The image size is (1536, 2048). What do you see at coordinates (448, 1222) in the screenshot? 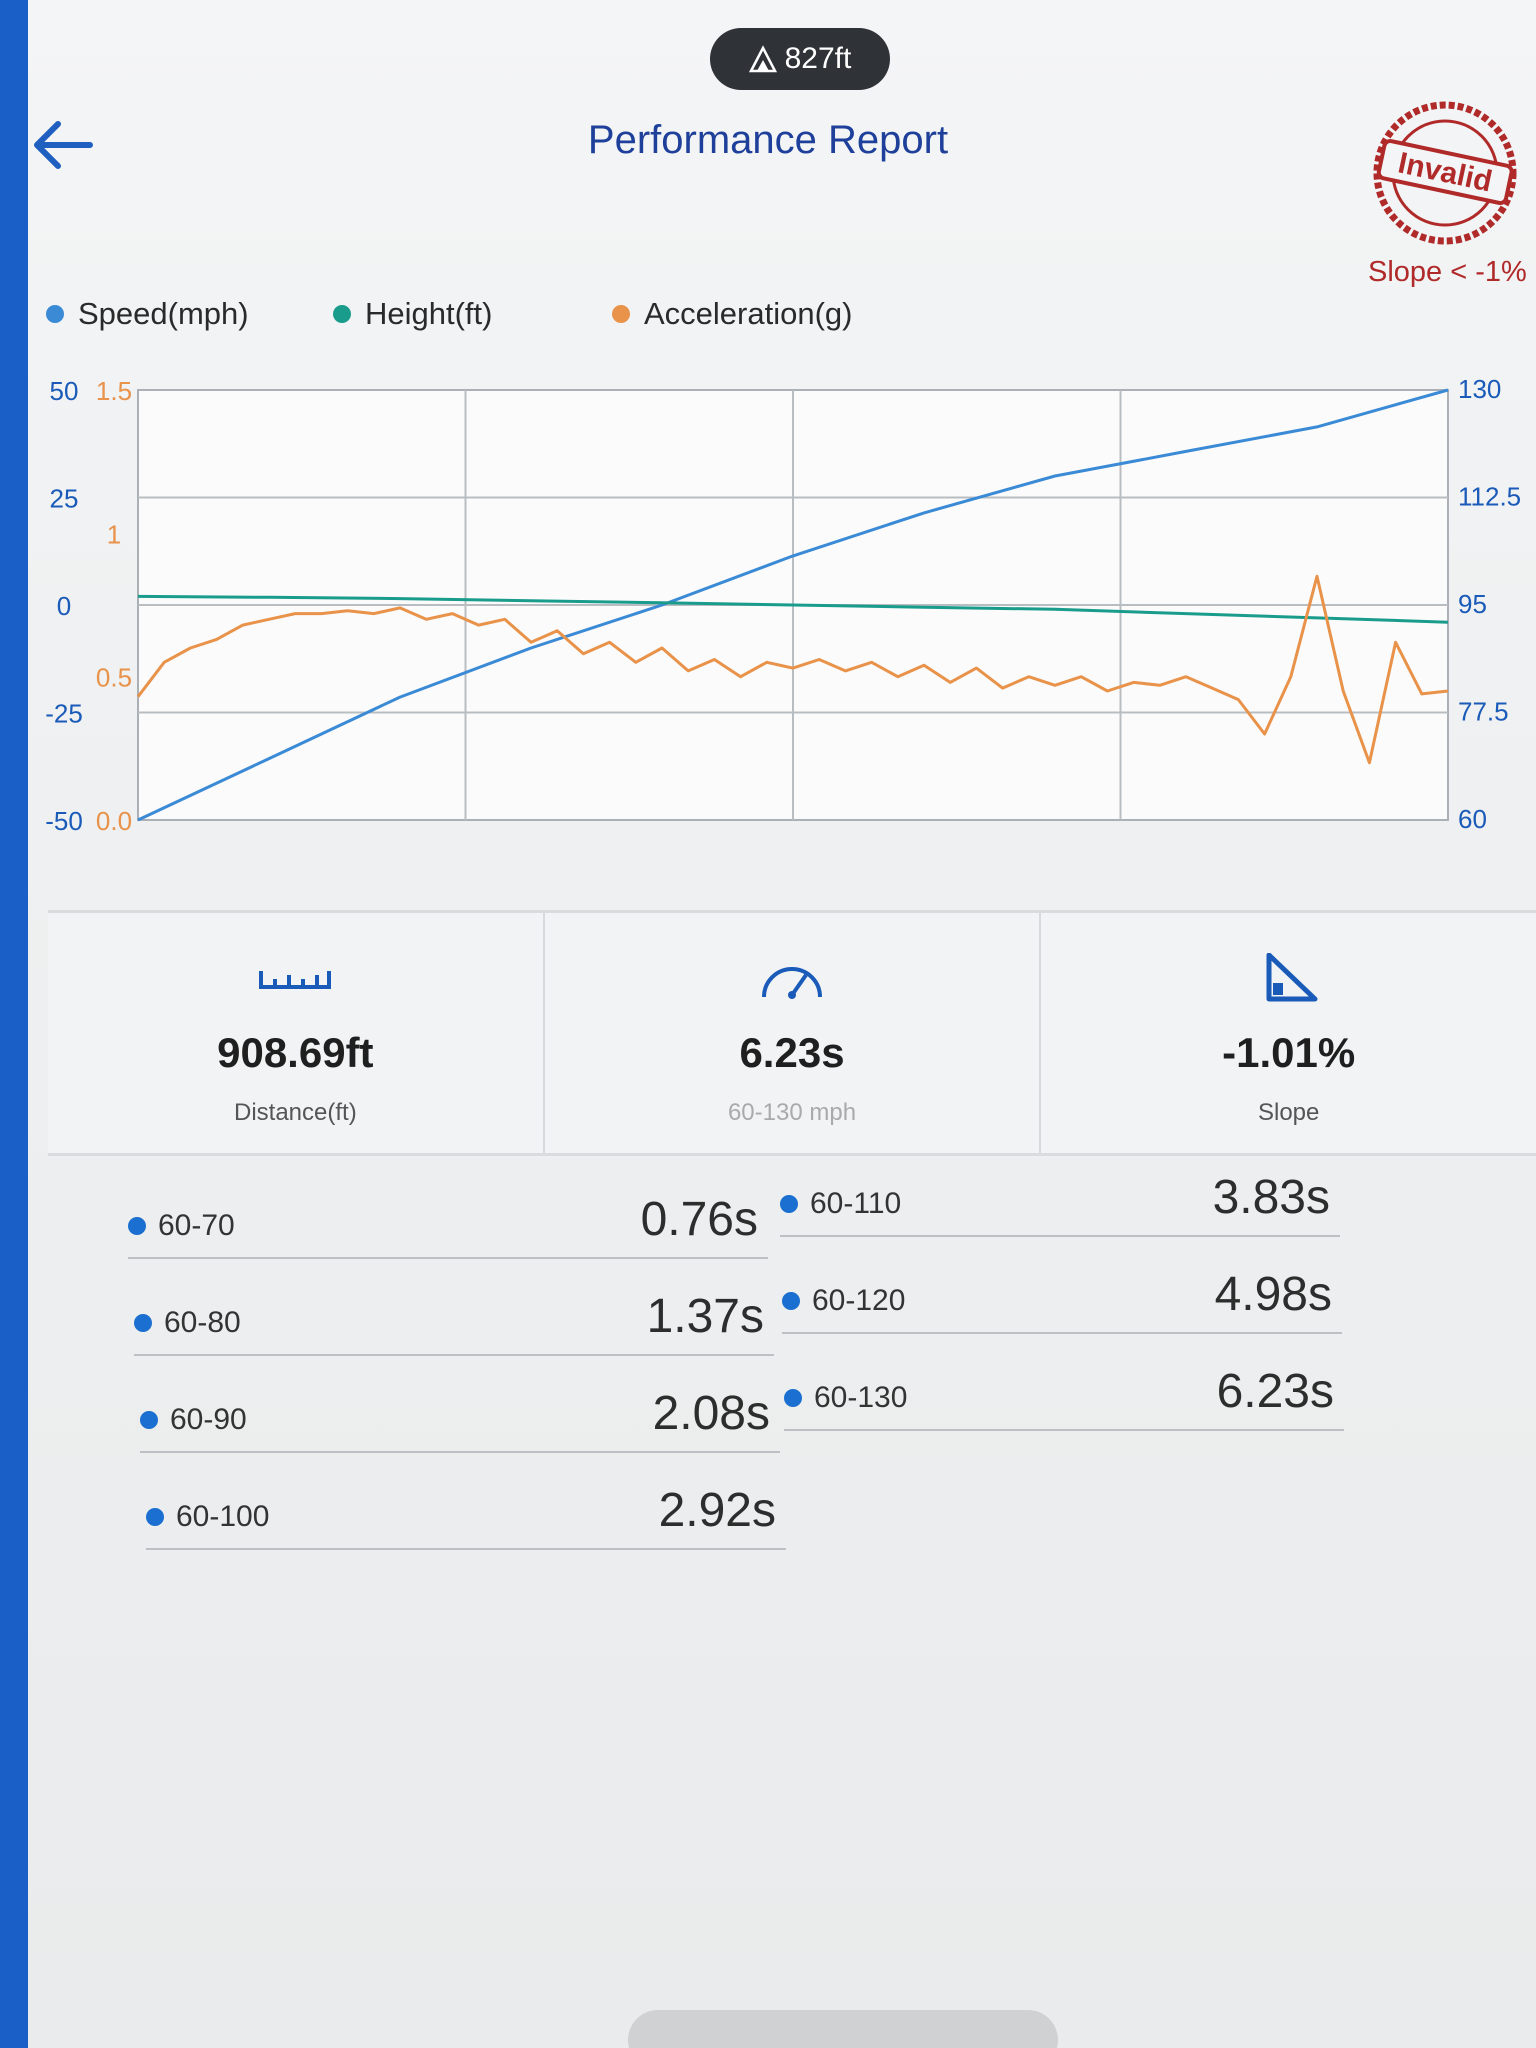
I see `split-row: 60-70 0.76s` at bounding box center [448, 1222].